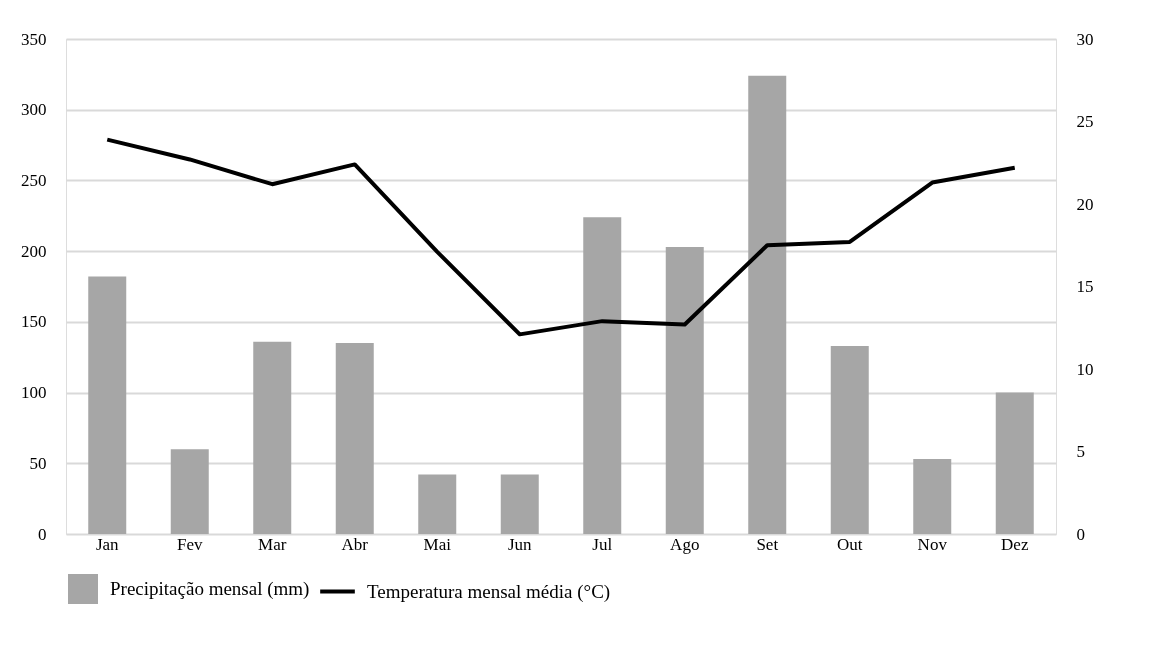 The width and height of the screenshot is (1157, 651). Describe the element at coordinates (355, 544) in the screenshot. I see `x-tick-label: Abr` at that location.